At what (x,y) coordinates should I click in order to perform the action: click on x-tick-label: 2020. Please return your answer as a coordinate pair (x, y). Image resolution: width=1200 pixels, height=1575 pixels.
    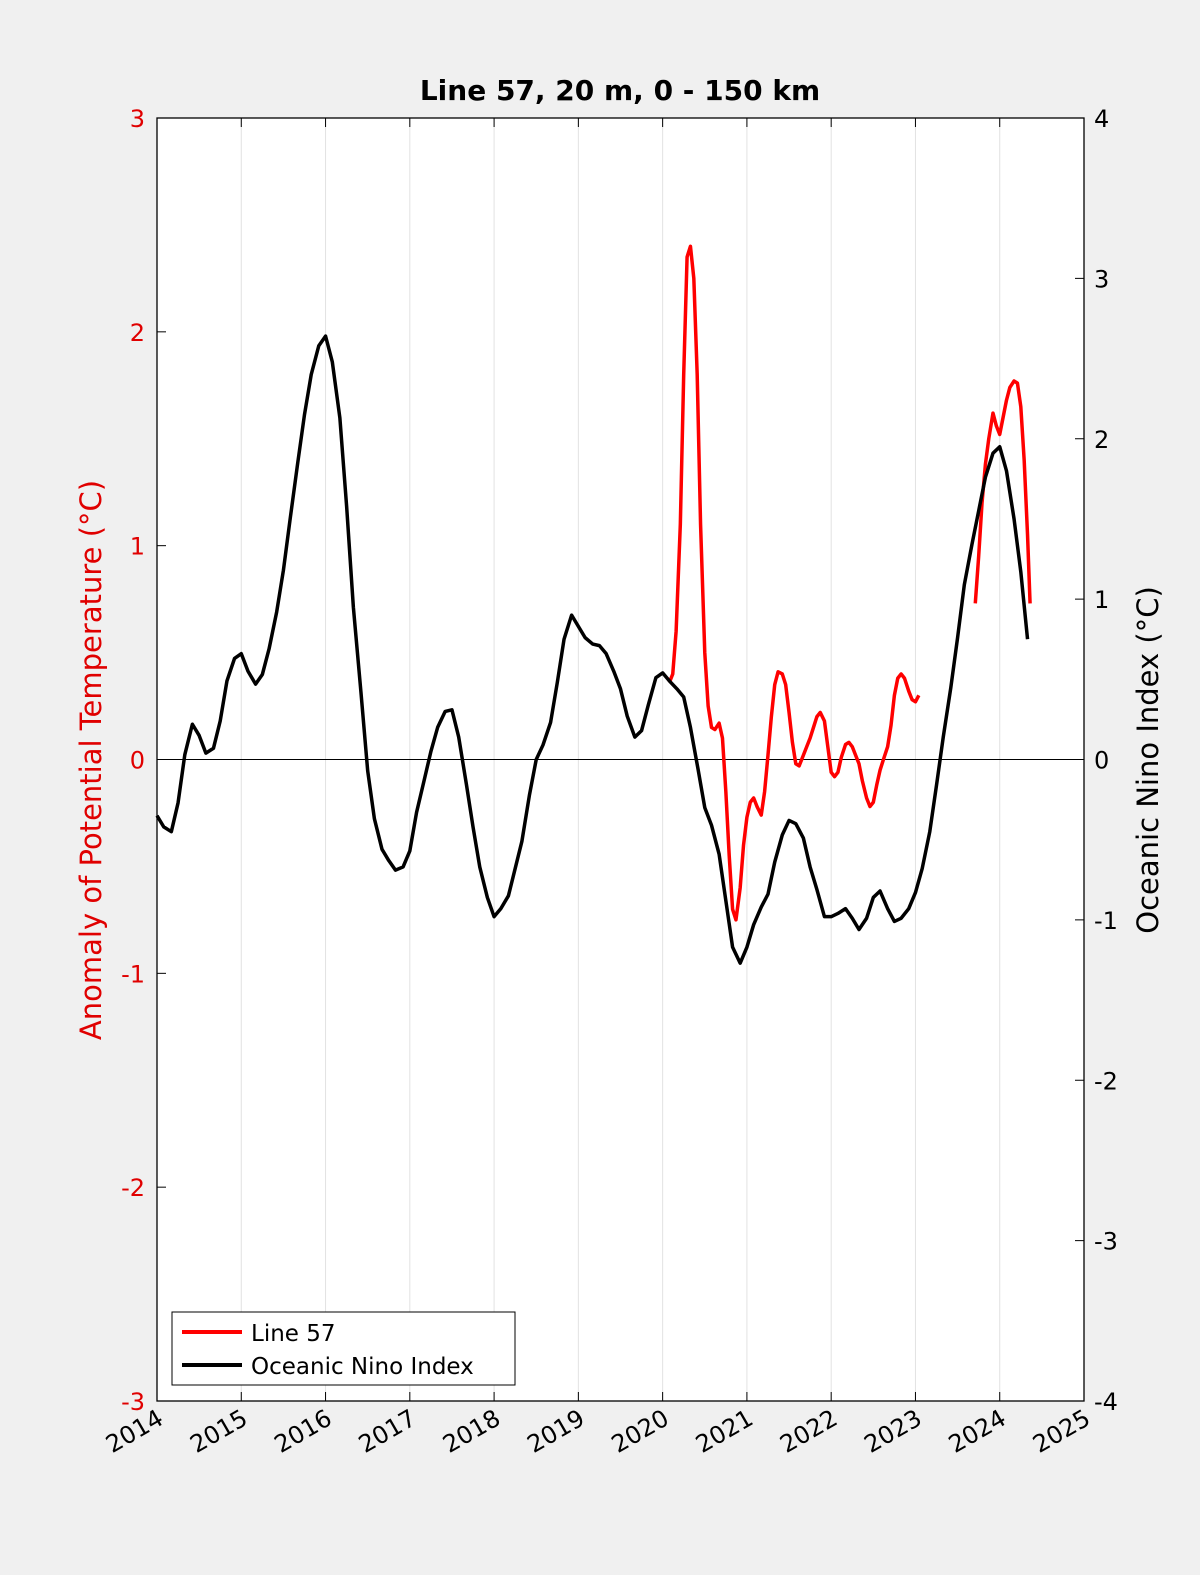
    Looking at the image, I should click on (640, 1431).